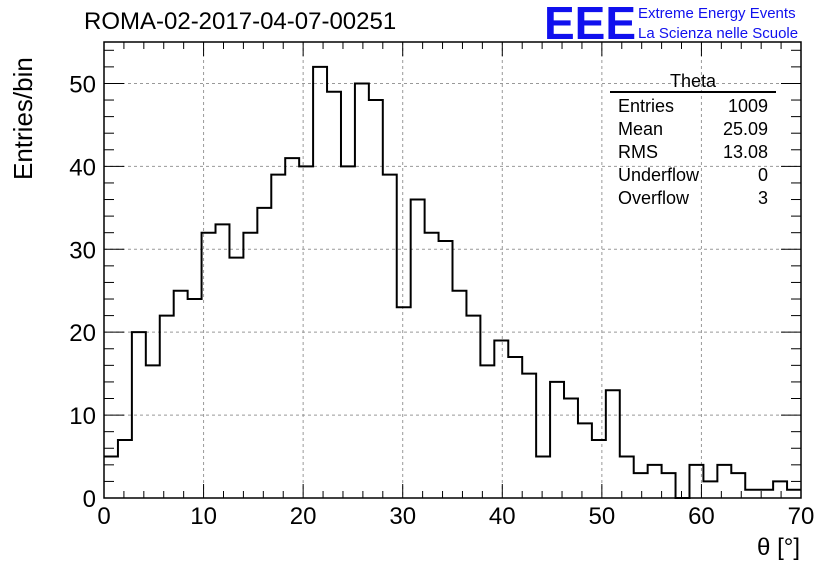 This screenshot has width=836, height=572. Describe the element at coordinates (303, 516) in the screenshot. I see `x-tick-label: 20` at that location.